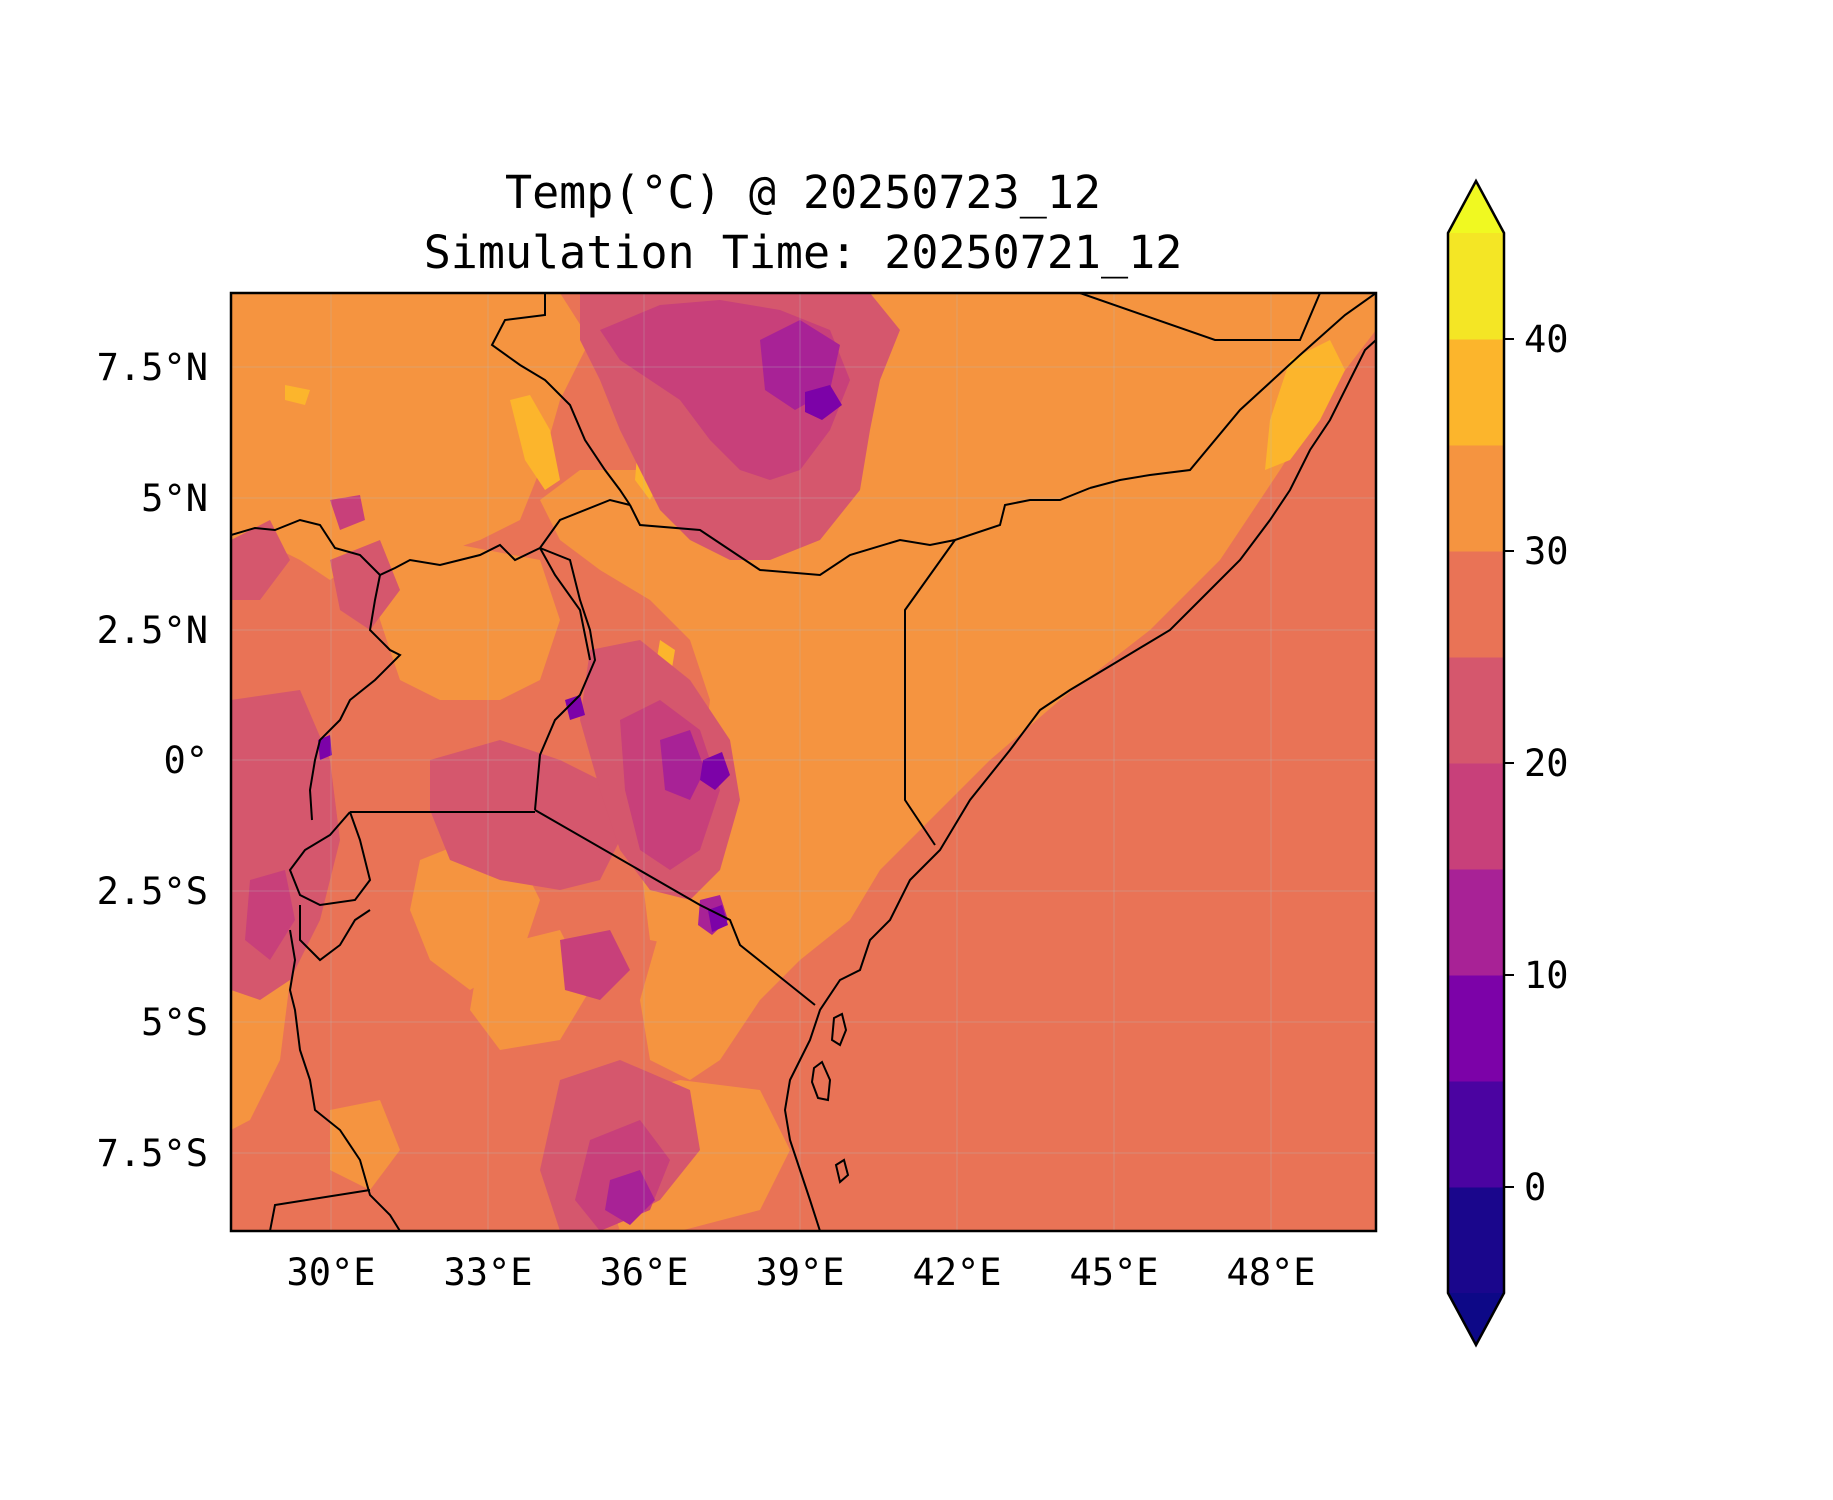 The width and height of the screenshot is (1833, 1500). What do you see at coordinates (1270, 1272) in the screenshot?
I see `x-tick-label: 48°E` at bounding box center [1270, 1272].